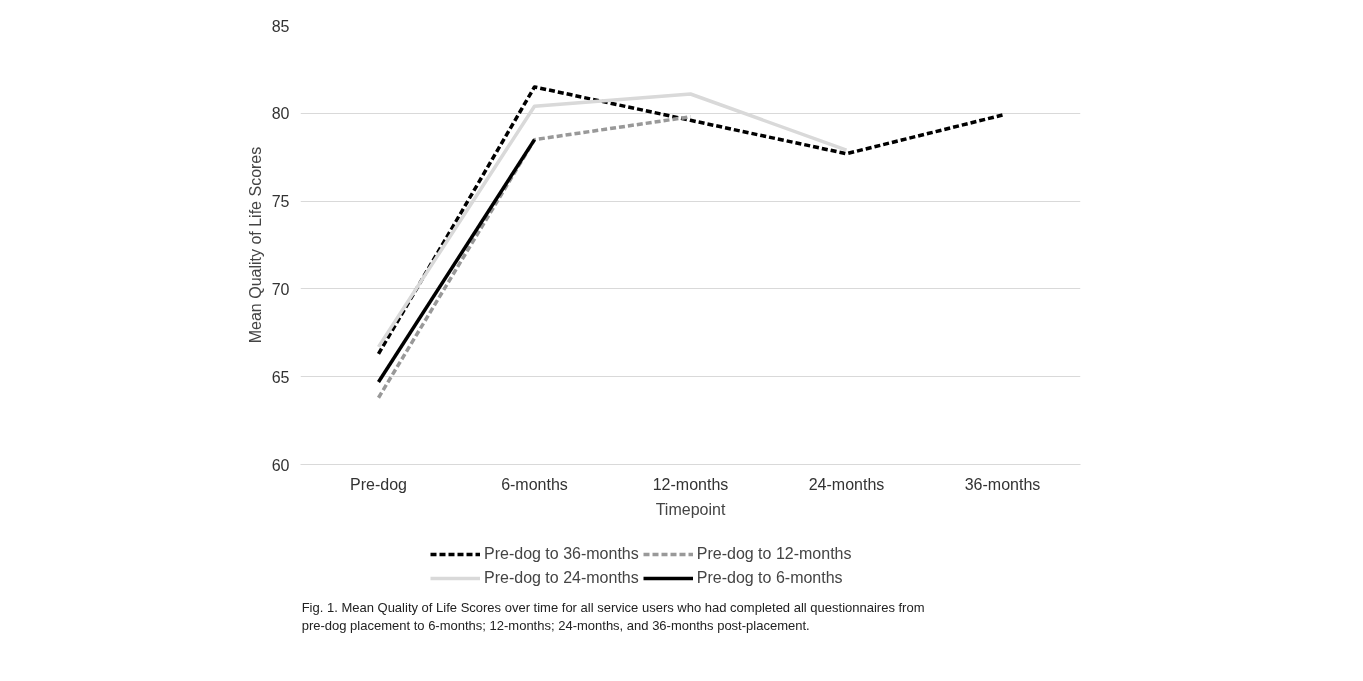 This screenshot has height=681, width=1363. Describe the element at coordinates (1002, 484) in the screenshot. I see `x-tick-label: 36-months` at that location.